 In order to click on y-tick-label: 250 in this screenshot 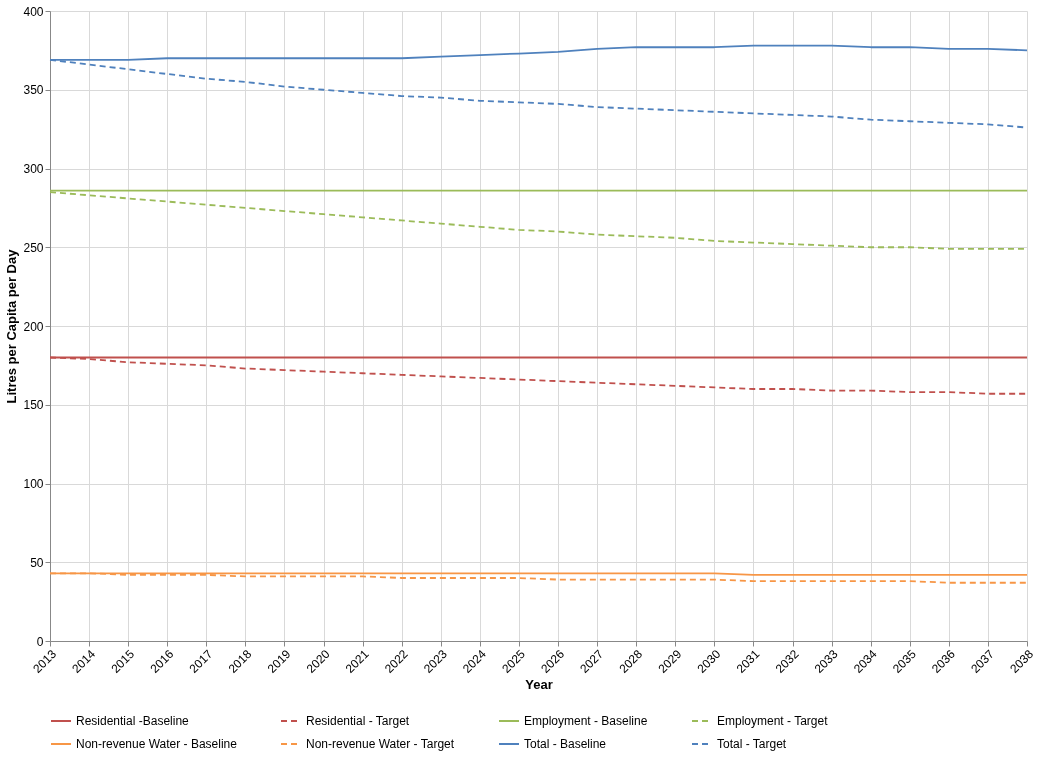, I will do `click(33, 247)`.